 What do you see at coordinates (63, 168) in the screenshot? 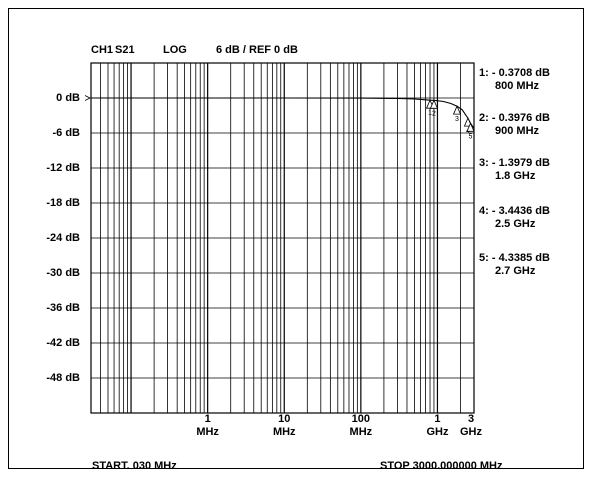
I see `y-tick-label: -12 dB` at bounding box center [63, 168].